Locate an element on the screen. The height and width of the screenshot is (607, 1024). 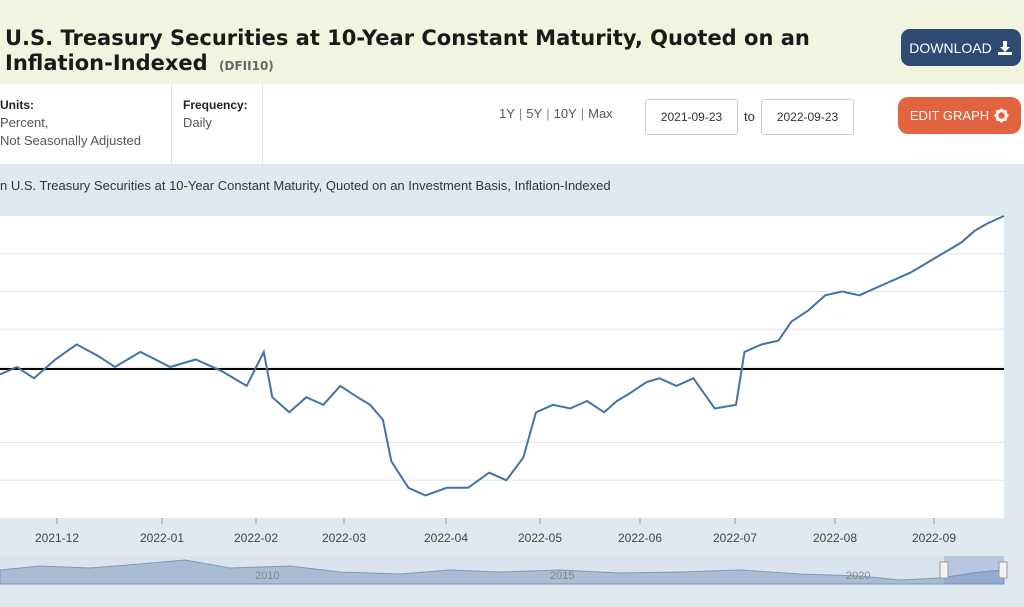
navigator: 2010 2015 2020 is located at coordinates (504, 570).